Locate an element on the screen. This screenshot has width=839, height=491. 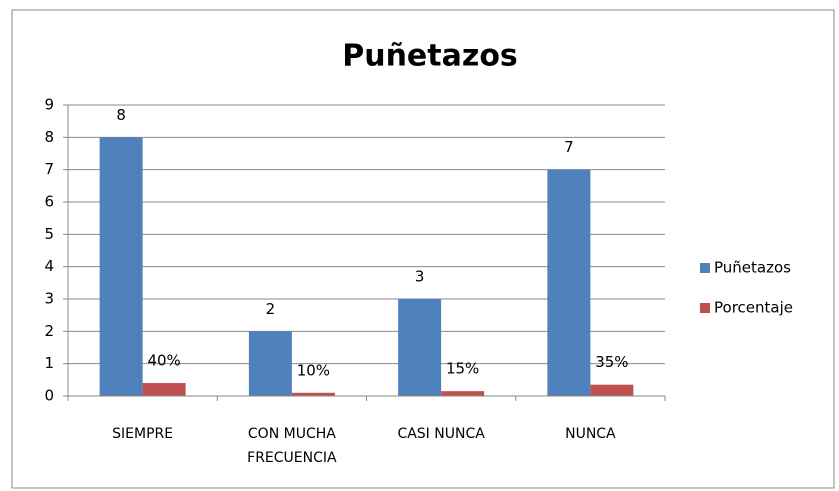
data-label: 3 is located at coordinates (420, 277).